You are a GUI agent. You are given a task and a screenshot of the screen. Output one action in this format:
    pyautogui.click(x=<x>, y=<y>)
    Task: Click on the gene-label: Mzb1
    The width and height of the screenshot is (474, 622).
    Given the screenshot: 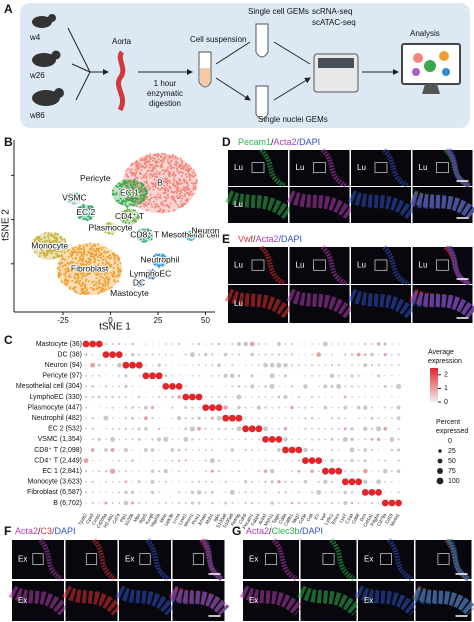 What is the action you would take?
    pyautogui.click(x=209, y=518)
    